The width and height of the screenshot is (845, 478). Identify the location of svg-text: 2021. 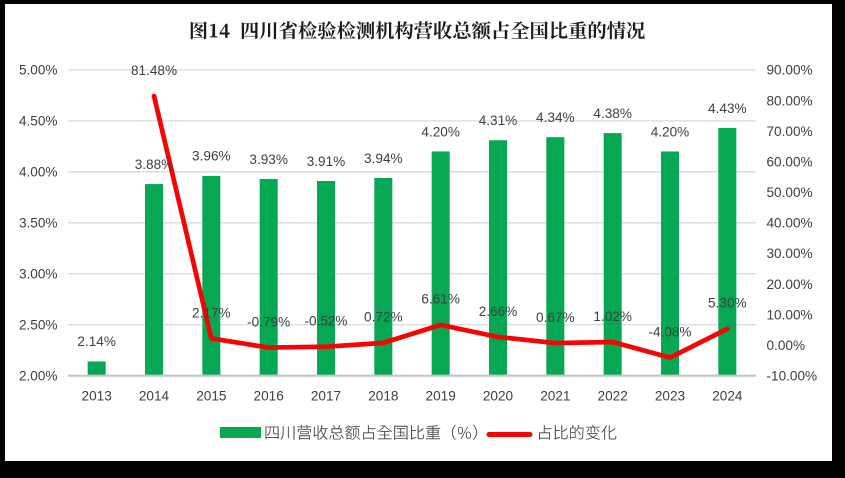
(555, 396).